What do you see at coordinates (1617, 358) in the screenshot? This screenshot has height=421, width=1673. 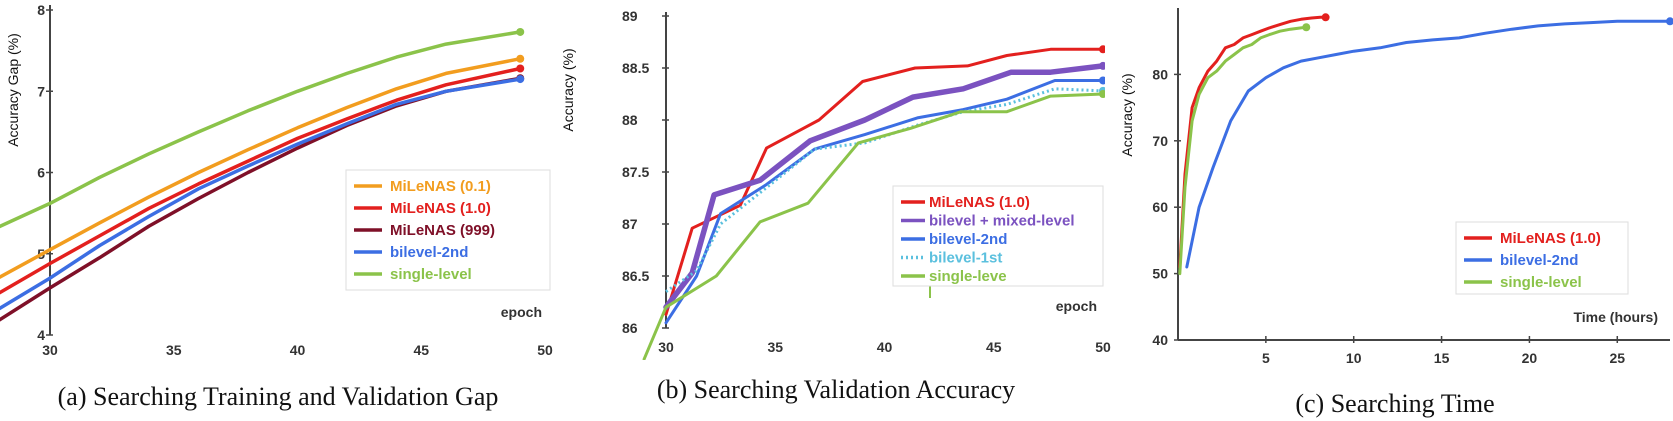 I see `x-tick-label: 25` at bounding box center [1617, 358].